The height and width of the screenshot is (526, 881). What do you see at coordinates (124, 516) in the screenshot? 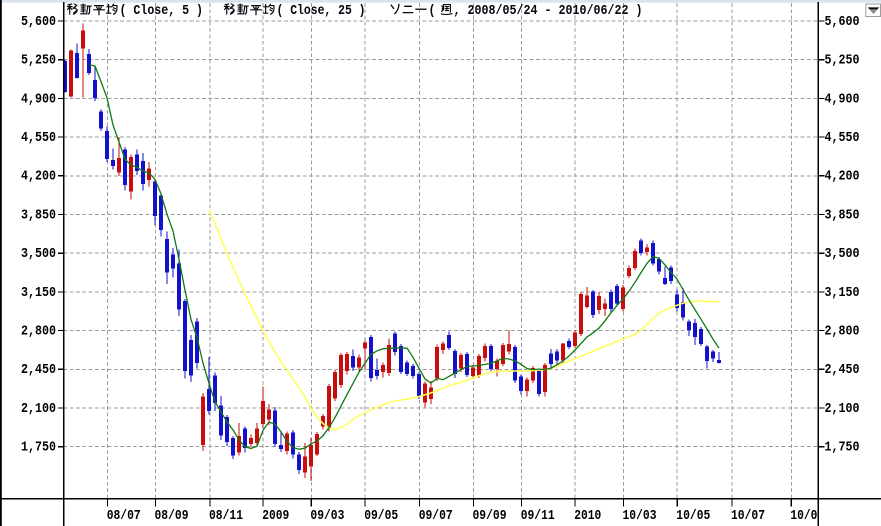
I see `svg-text: 08/07` at bounding box center [124, 516].